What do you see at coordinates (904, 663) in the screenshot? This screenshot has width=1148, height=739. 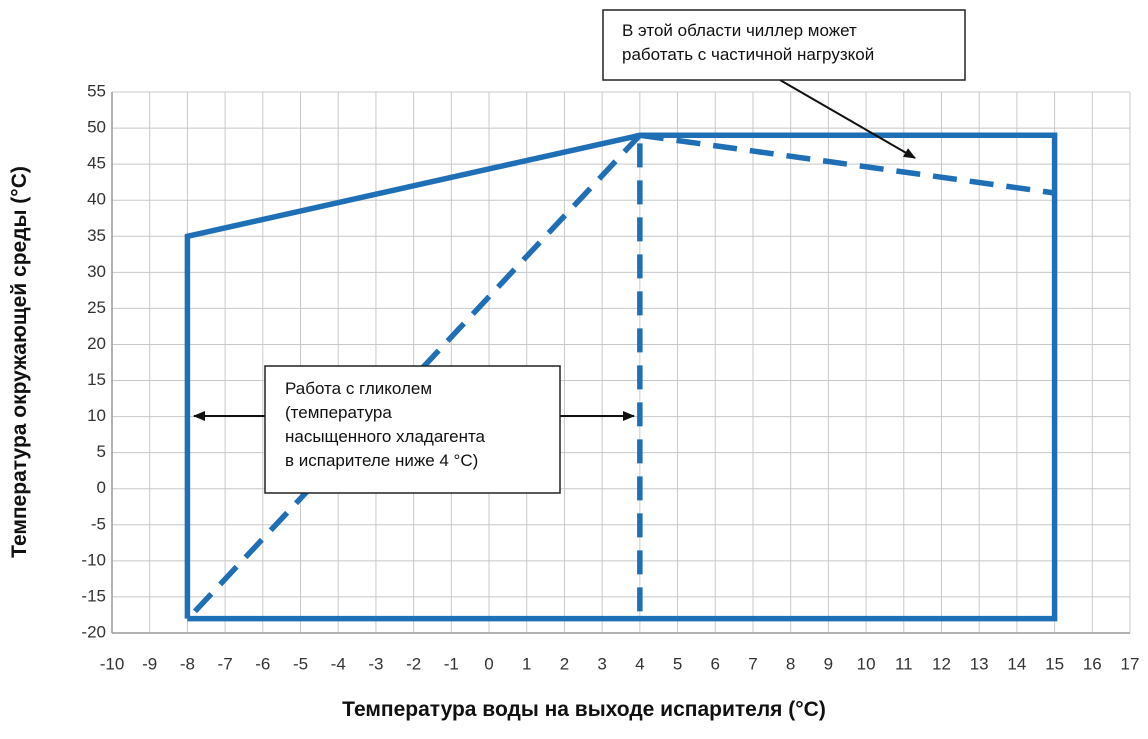 I see `x-tick-label: 11` at bounding box center [904, 663].